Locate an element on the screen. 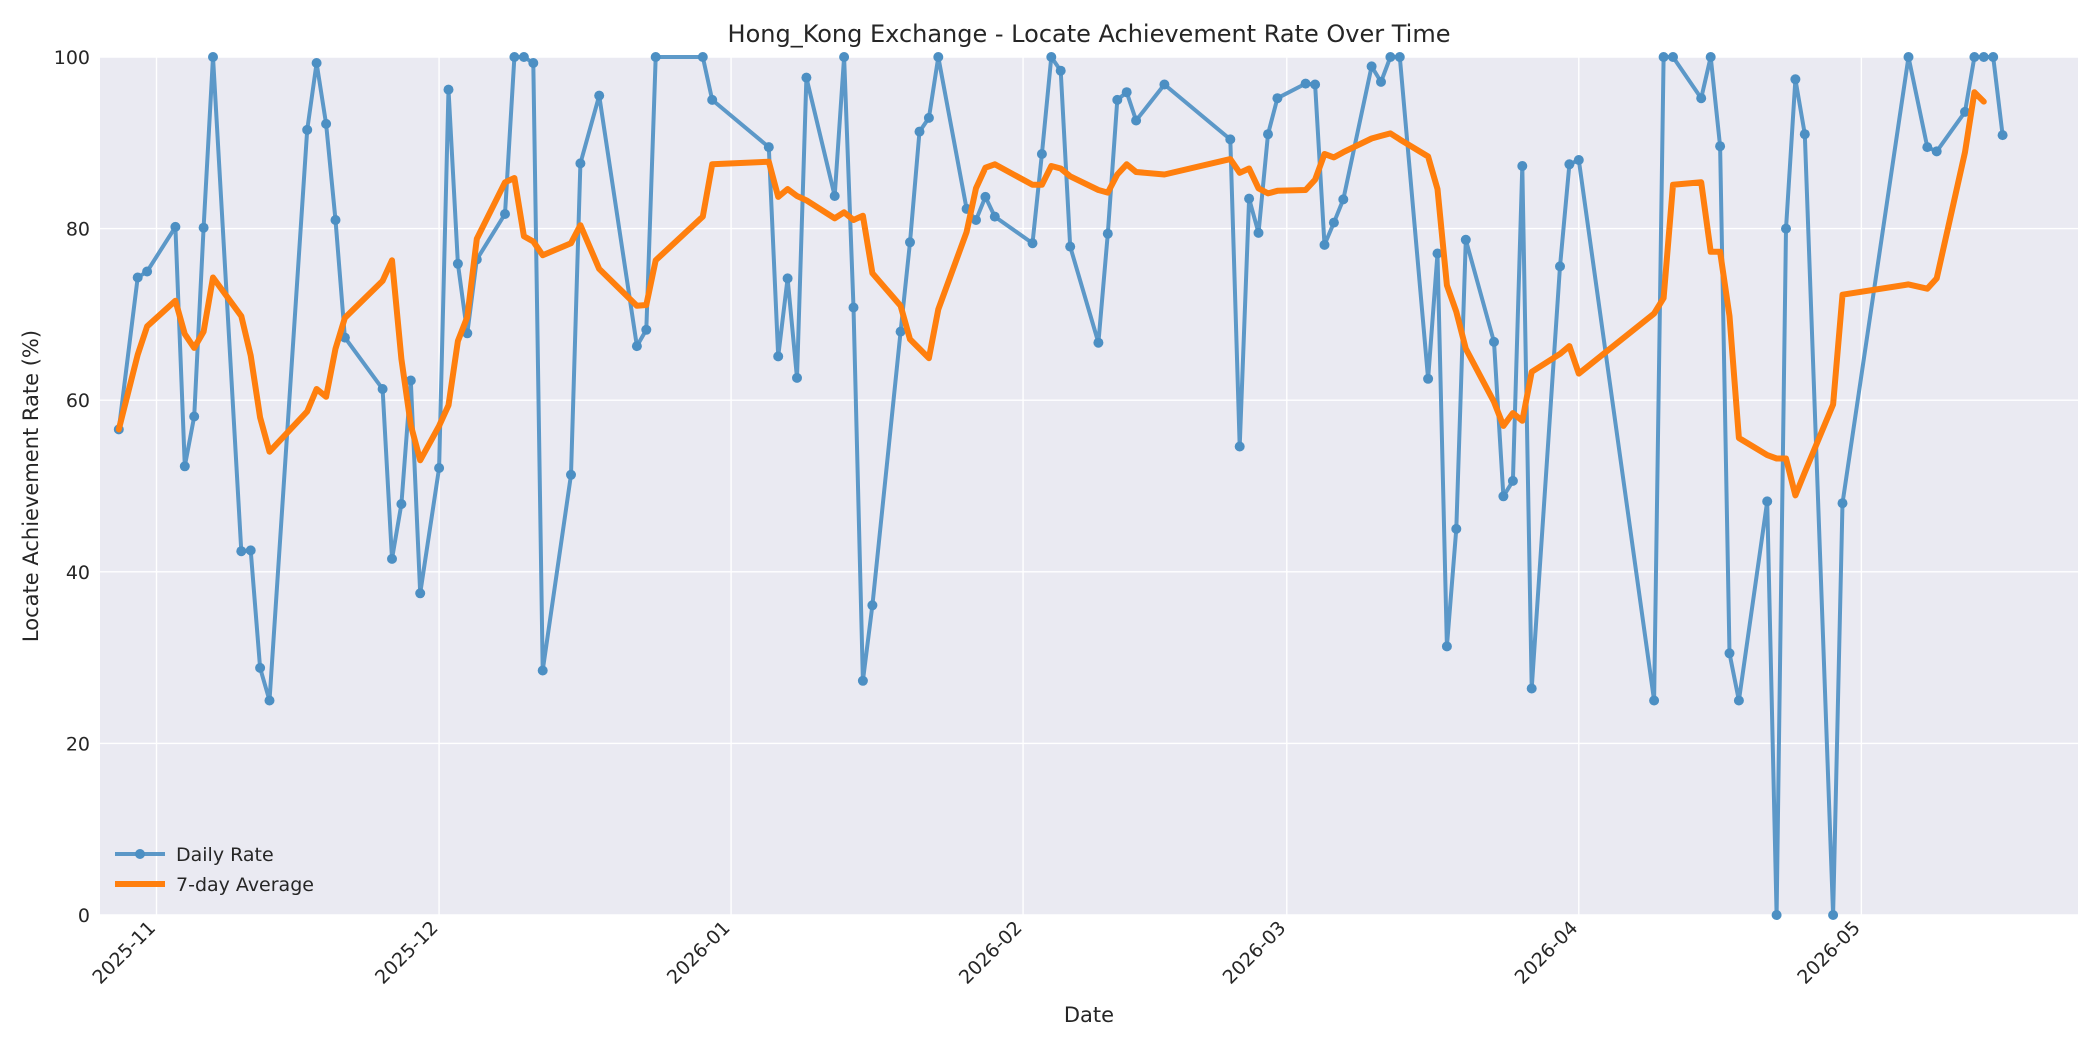  y-tick-label: 0 is located at coordinates (84, 916).